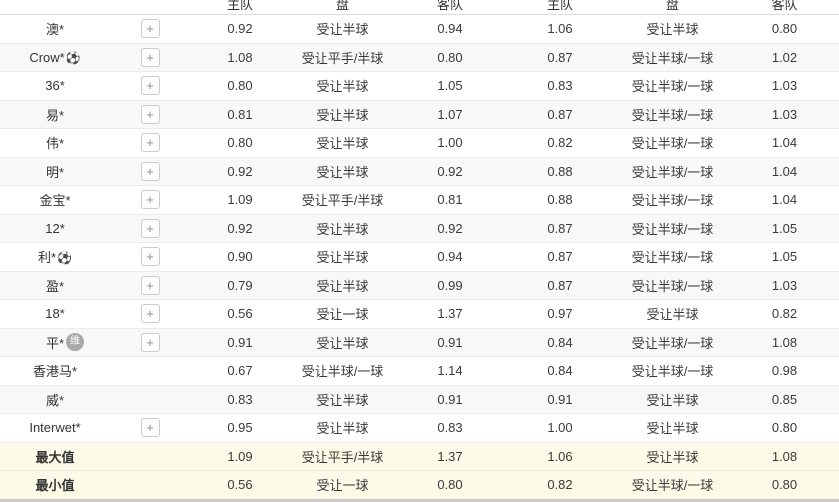 The width and height of the screenshot is (839, 502). What do you see at coordinates (64, 258) in the screenshot?
I see `soccer-ball-icon: ⚽` at bounding box center [64, 258].